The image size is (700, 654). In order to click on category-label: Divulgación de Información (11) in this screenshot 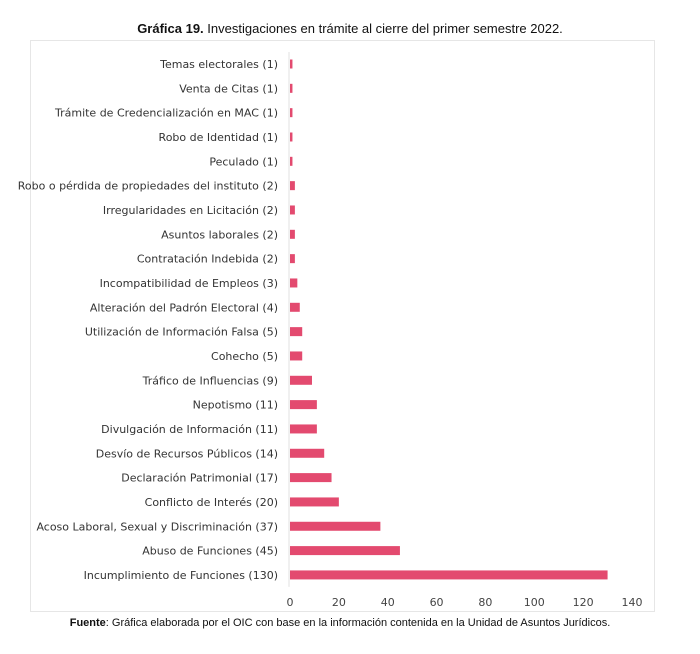, I will do `click(189, 429)`.